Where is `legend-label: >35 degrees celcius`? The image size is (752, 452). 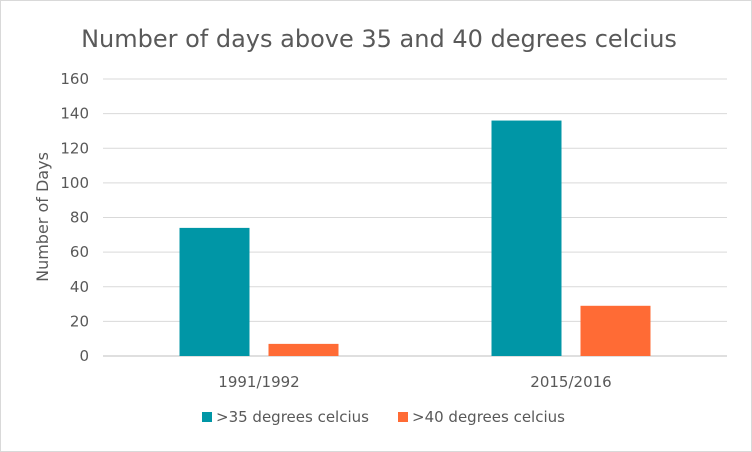 legend-label: >35 degrees celcius is located at coordinates (292, 417).